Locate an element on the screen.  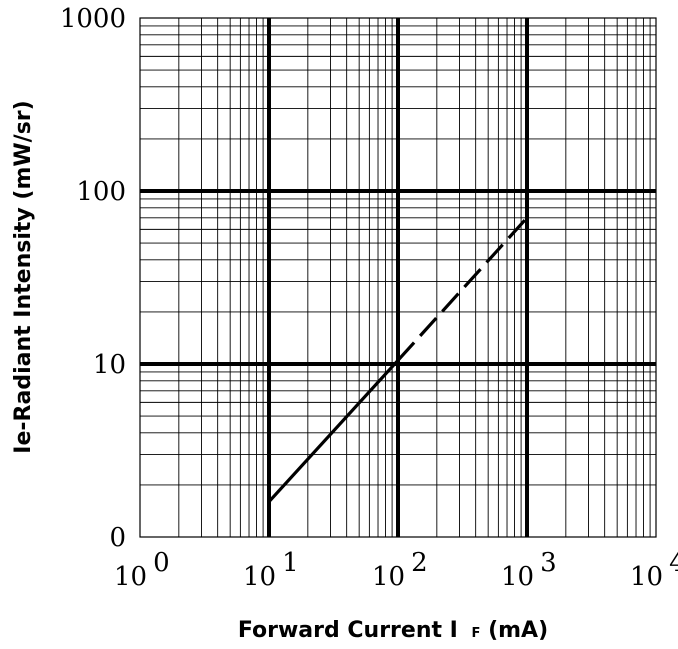
x-tick-label: 10 1 is located at coordinates (271, 570).